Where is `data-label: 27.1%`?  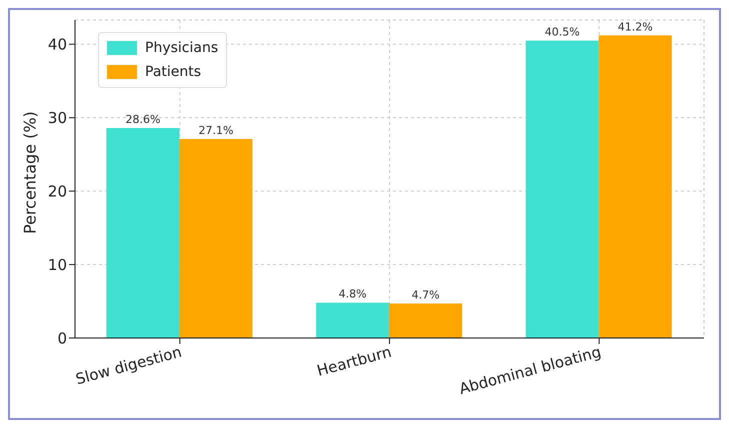 data-label: 27.1% is located at coordinates (216, 130).